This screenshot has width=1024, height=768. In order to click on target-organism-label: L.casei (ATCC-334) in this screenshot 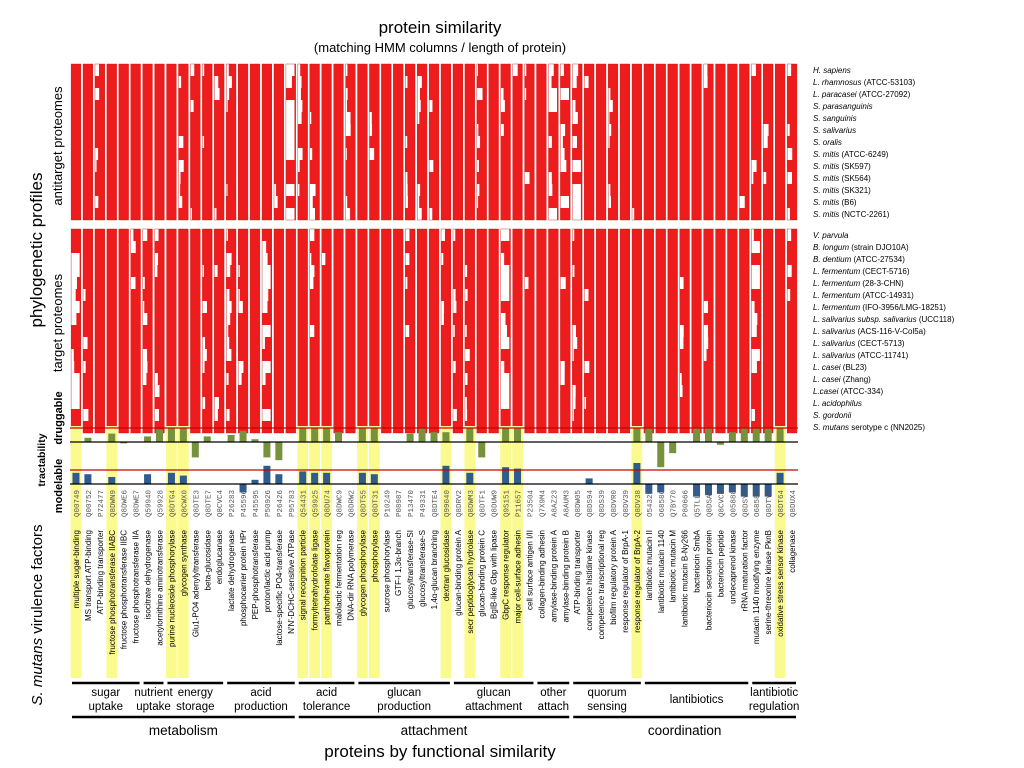, I will do `click(848, 391)`.